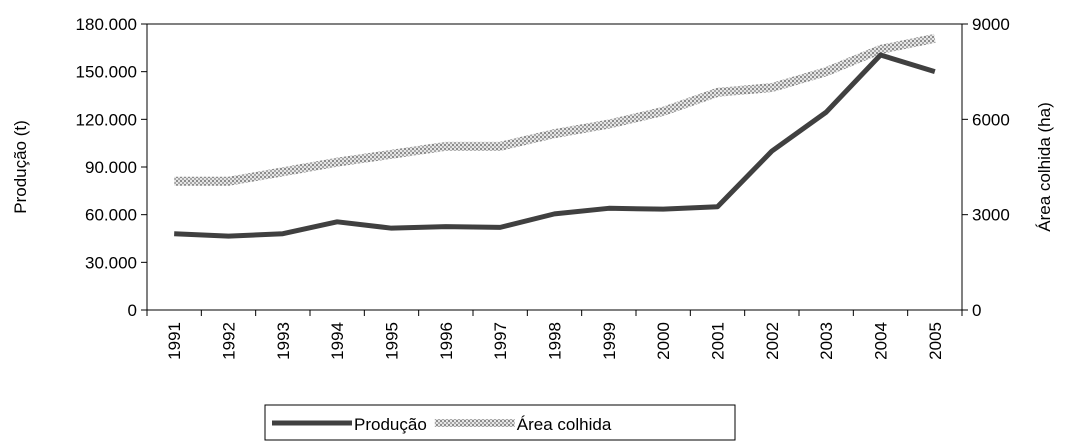 The width and height of the screenshot is (1069, 442). What do you see at coordinates (663, 341) in the screenshot?
I see `x-tick-label: 2000` at bounding box center [663, 341].